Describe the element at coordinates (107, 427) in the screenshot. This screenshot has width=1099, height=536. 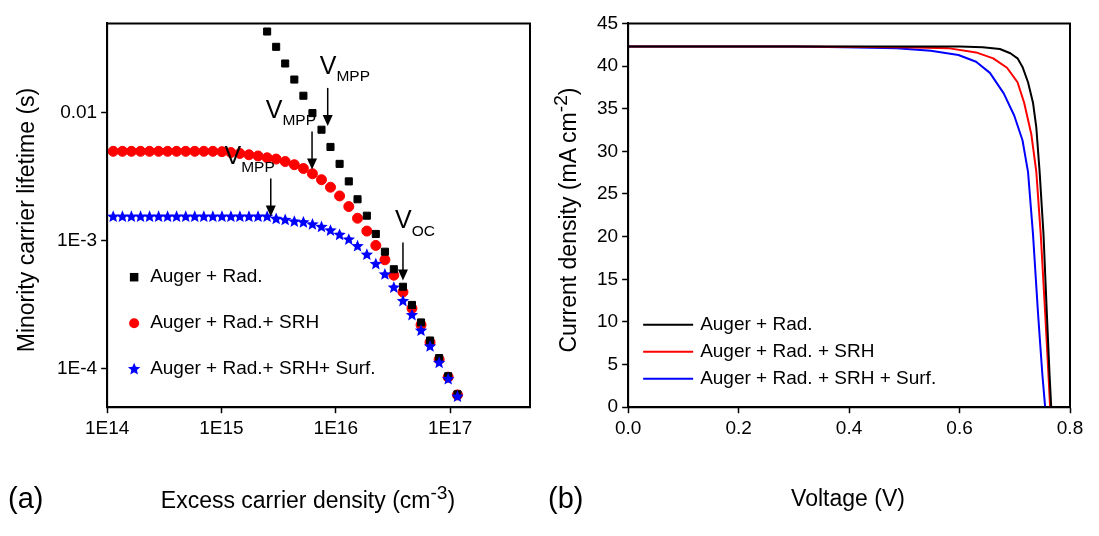
I see `x-tick-label: 1E14` at that location.